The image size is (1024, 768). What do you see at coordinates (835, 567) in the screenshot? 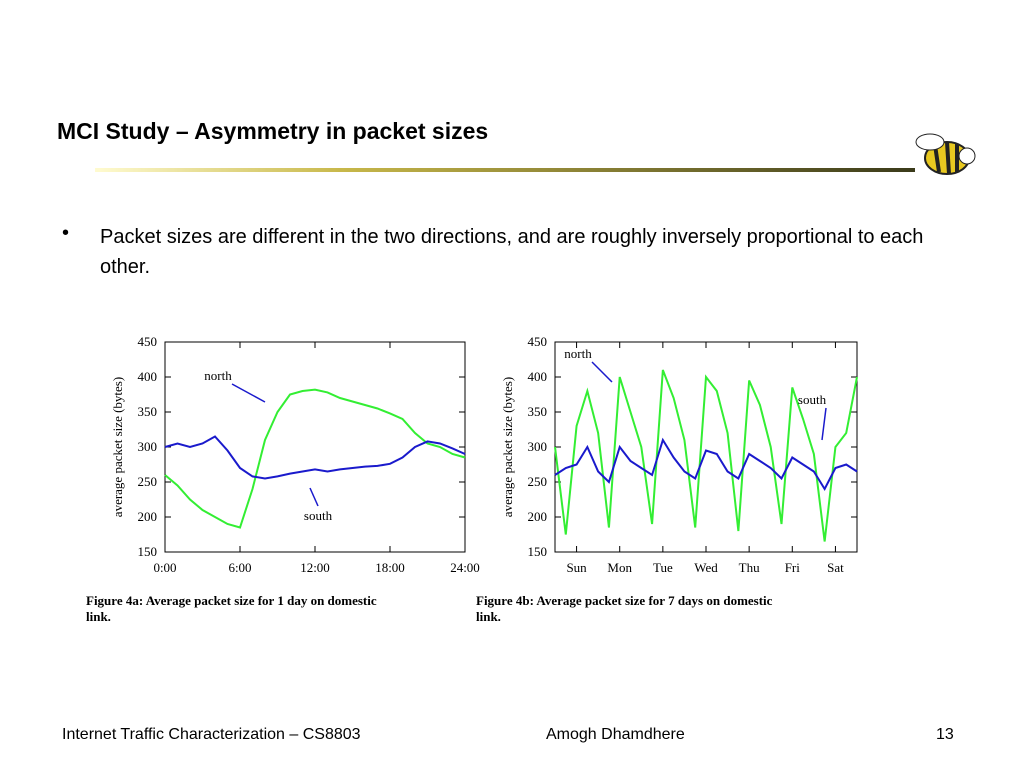
I see `x-tick-label: Sat` at bounding box center [835, 567].